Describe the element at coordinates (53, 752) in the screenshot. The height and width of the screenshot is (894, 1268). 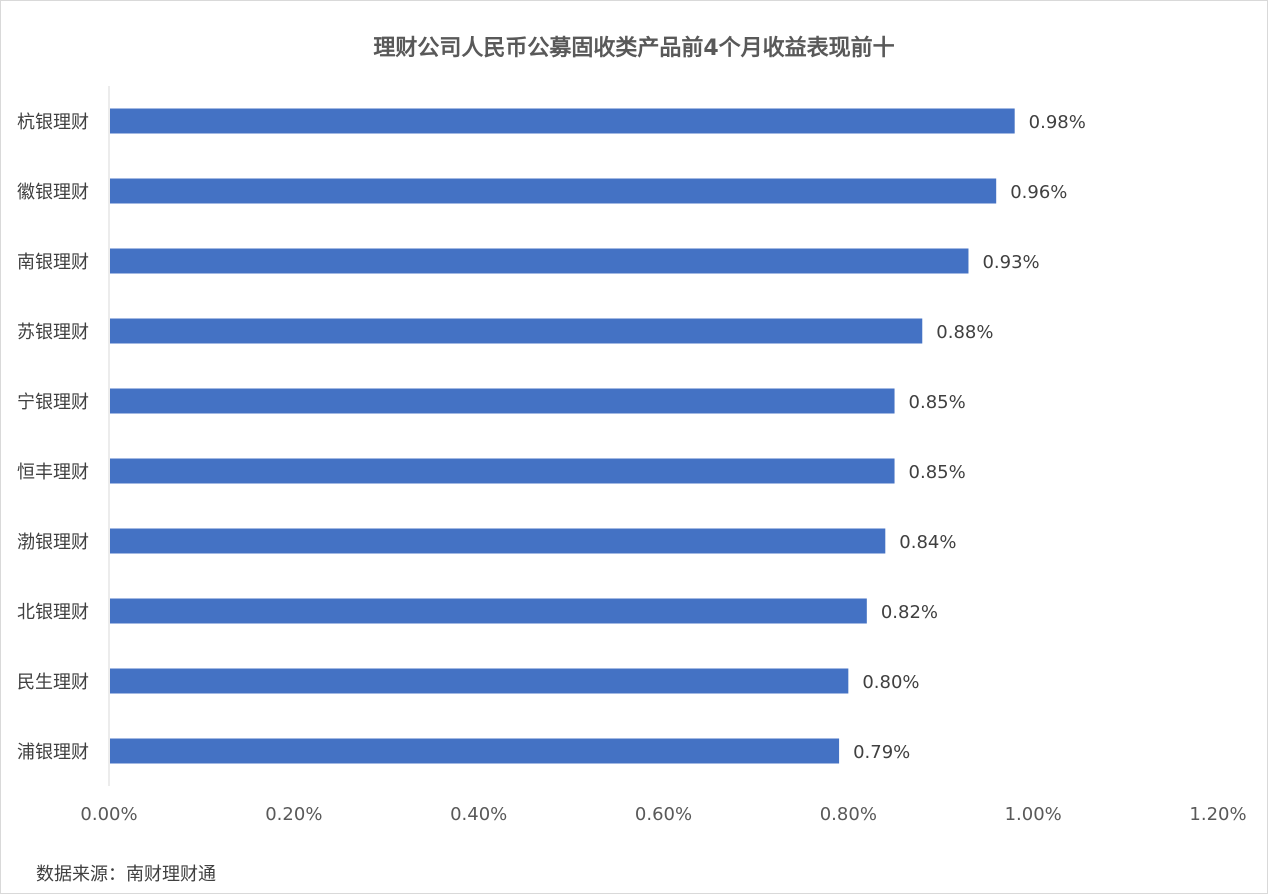
I see `category-label: 浦银理财` at that location.